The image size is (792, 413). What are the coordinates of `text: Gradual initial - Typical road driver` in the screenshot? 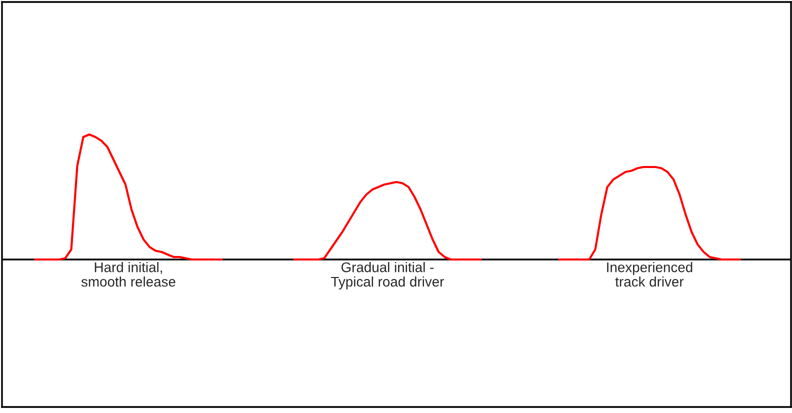 It's located at (387, 276).